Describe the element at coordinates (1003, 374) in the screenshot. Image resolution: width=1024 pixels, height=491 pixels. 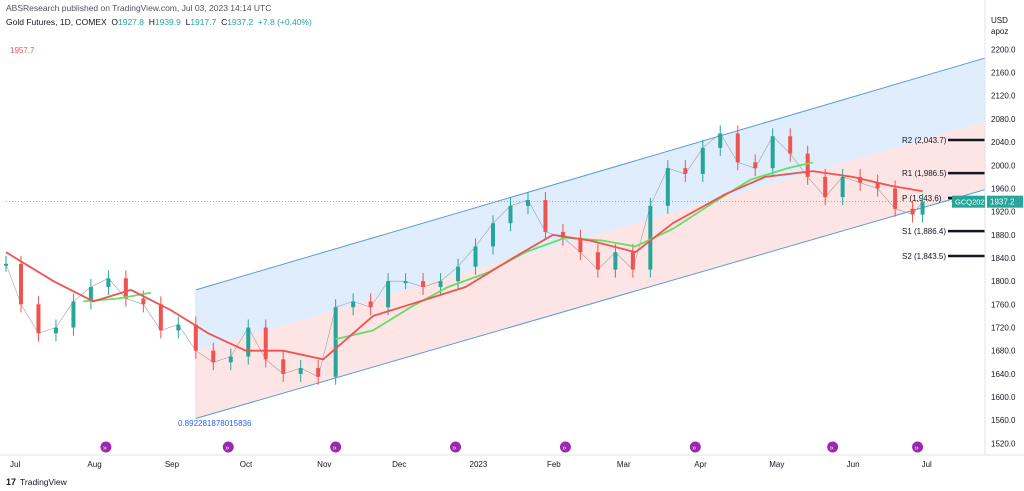
I see `y-tick-label: 1640.0` at that location.